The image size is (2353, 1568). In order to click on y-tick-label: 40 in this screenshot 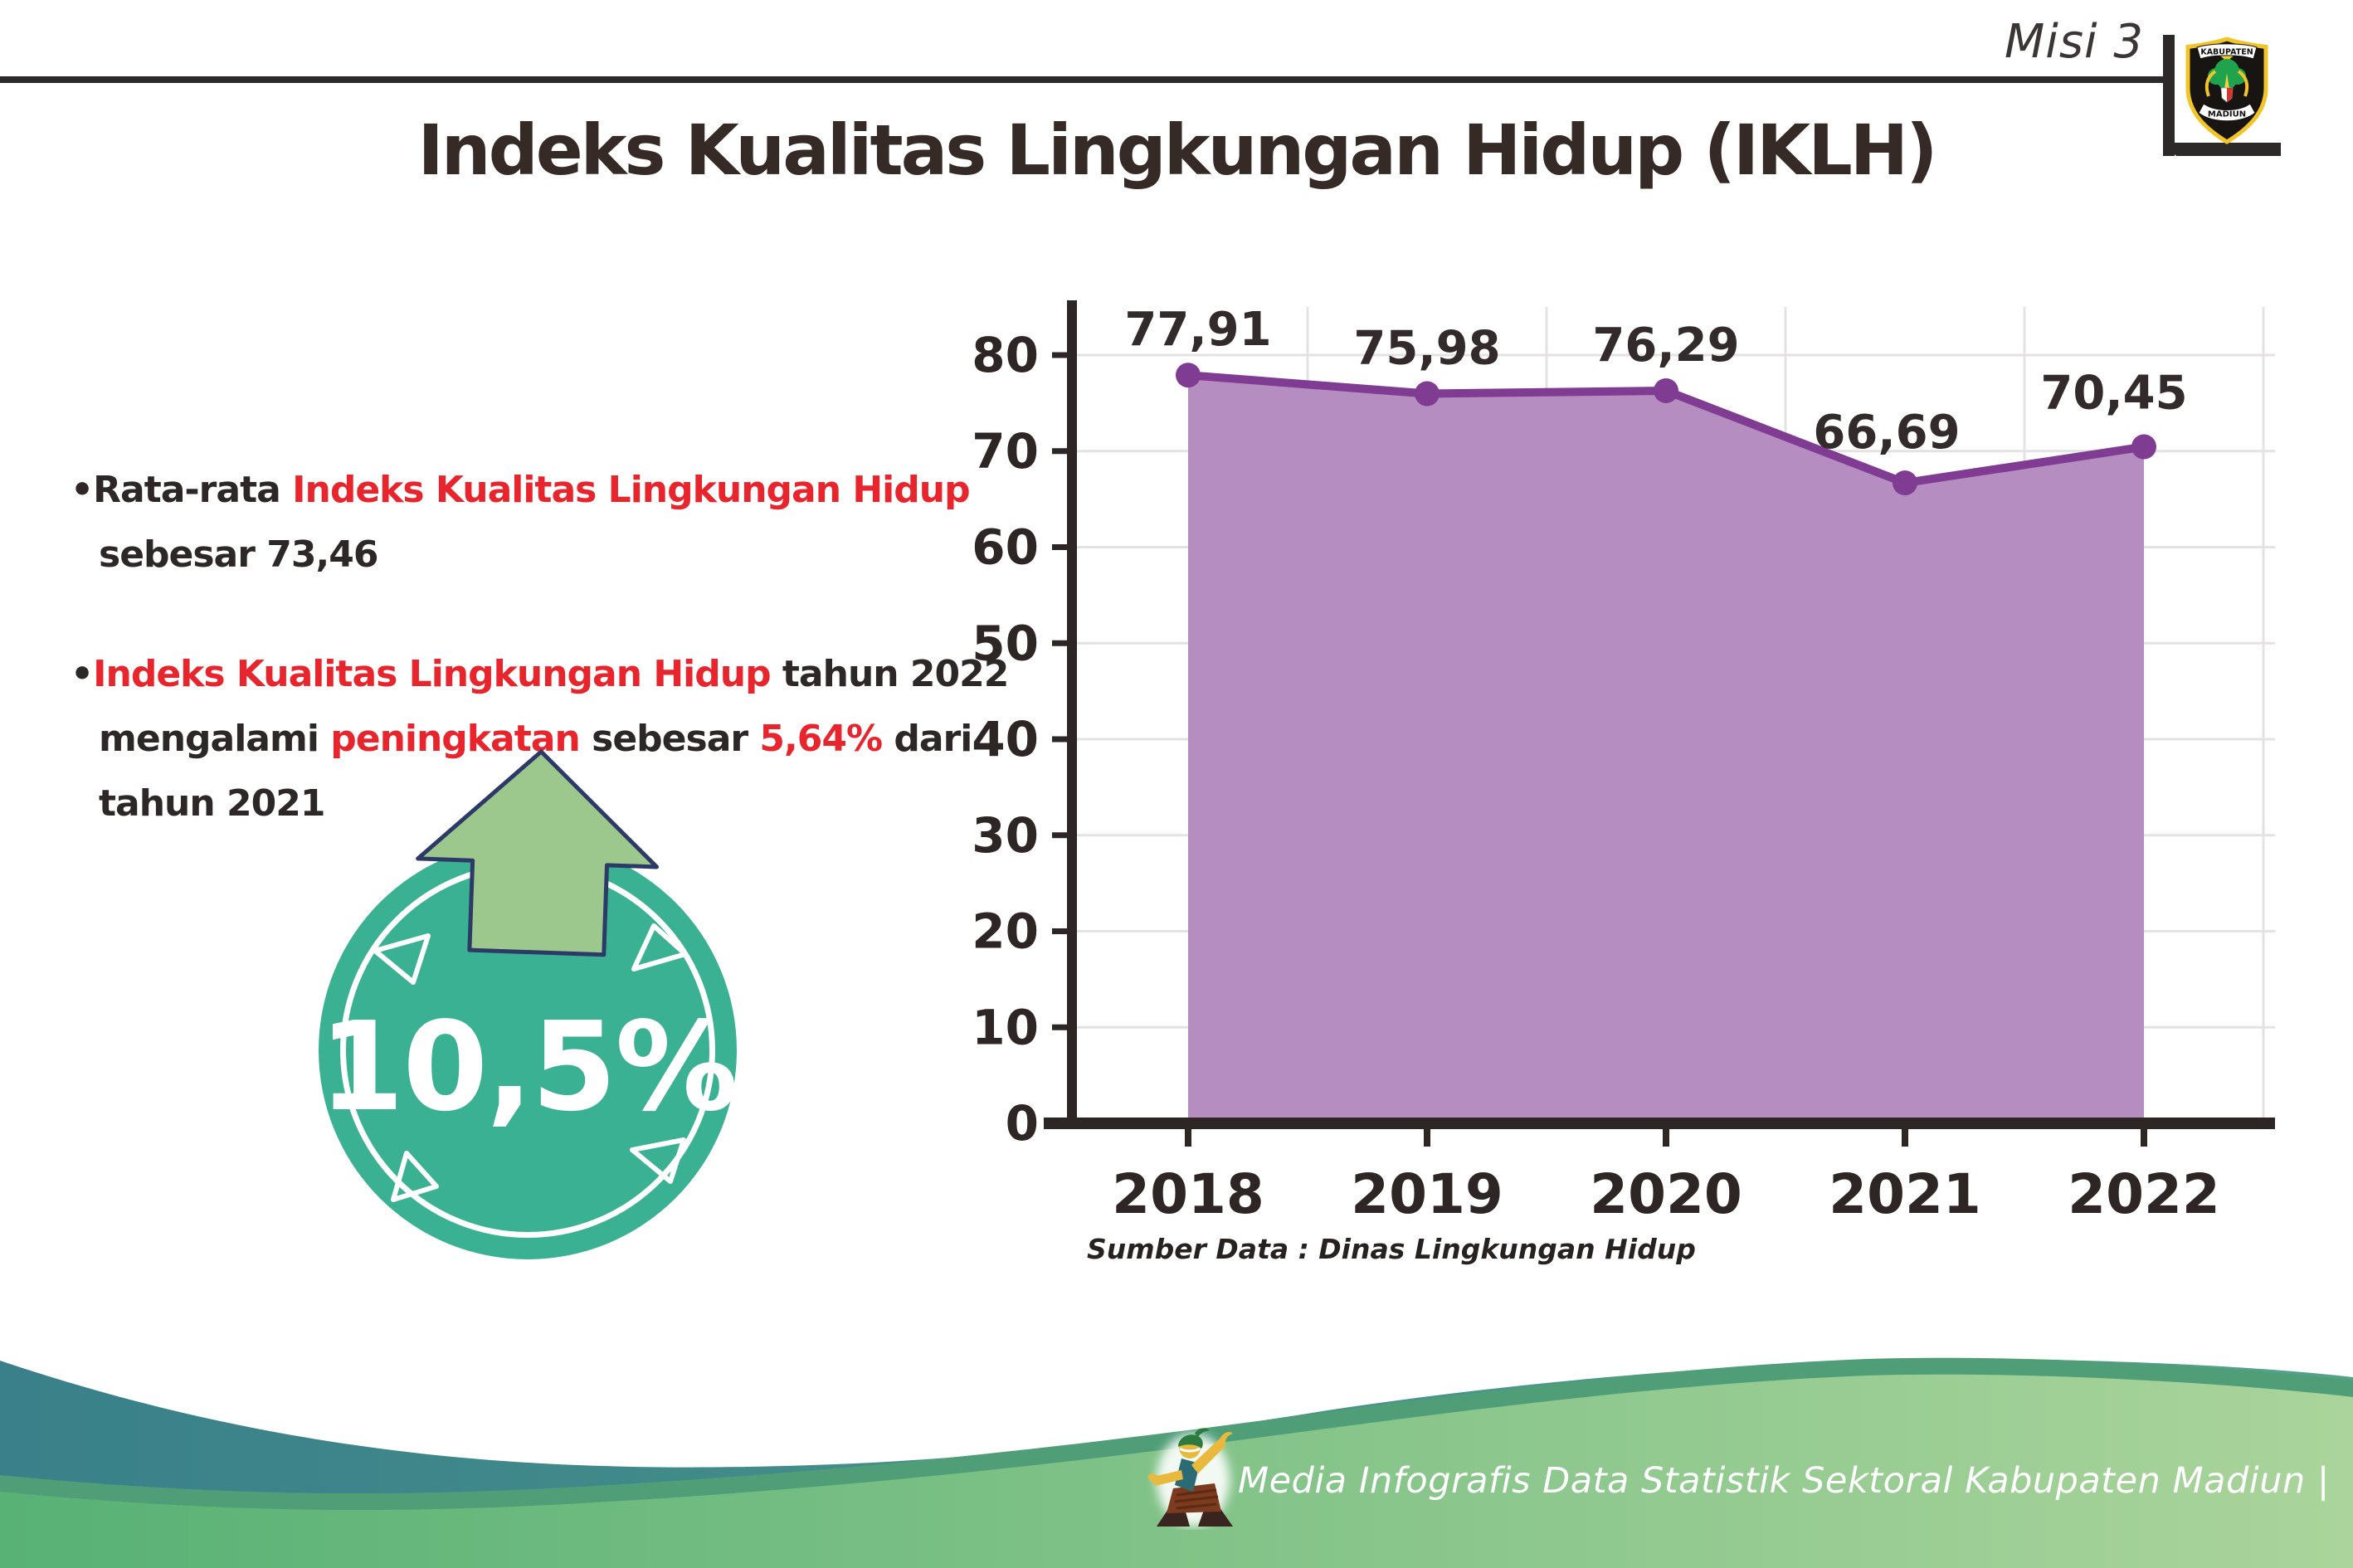, I will do `click(1005, 739)`.